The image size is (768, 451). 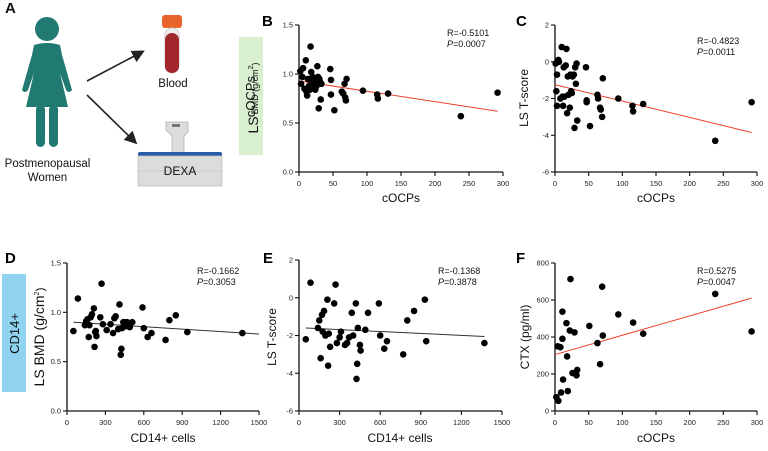 I want to click on regression-line, so click(x=398, y=96).